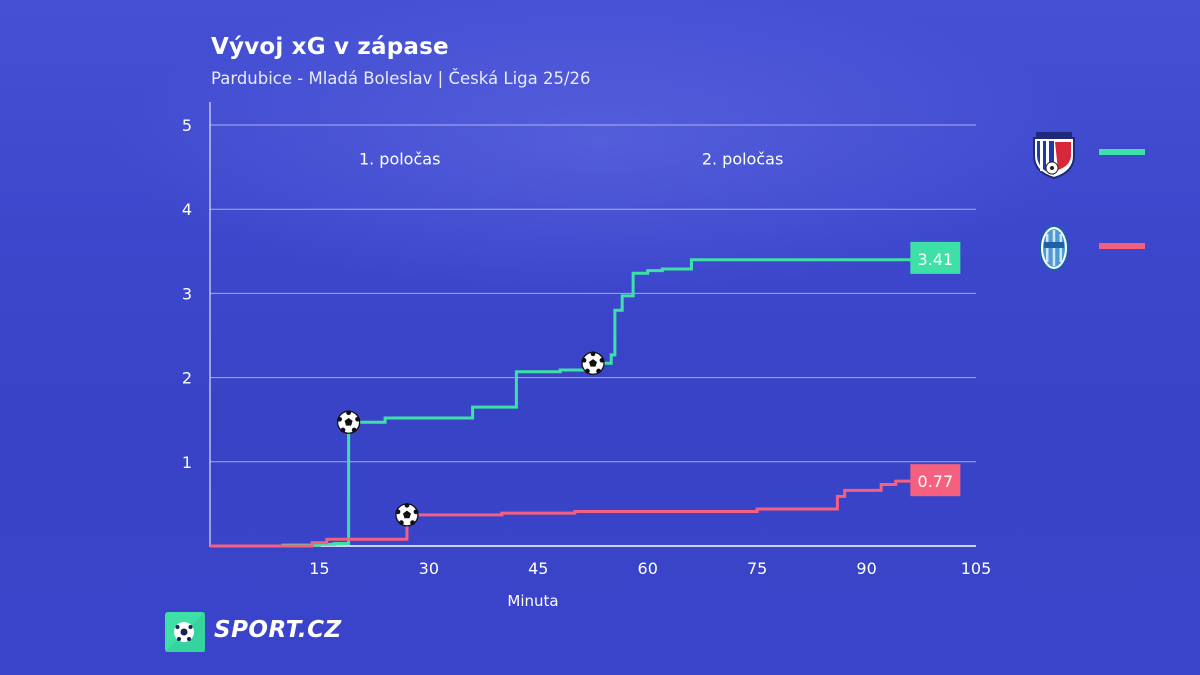 The image size is (1200, 675). What do you see at coordinates (1122, 246) in the screenshot?
I see `legend-line-mlada-boleslav` at bounding box center [1122, 246].